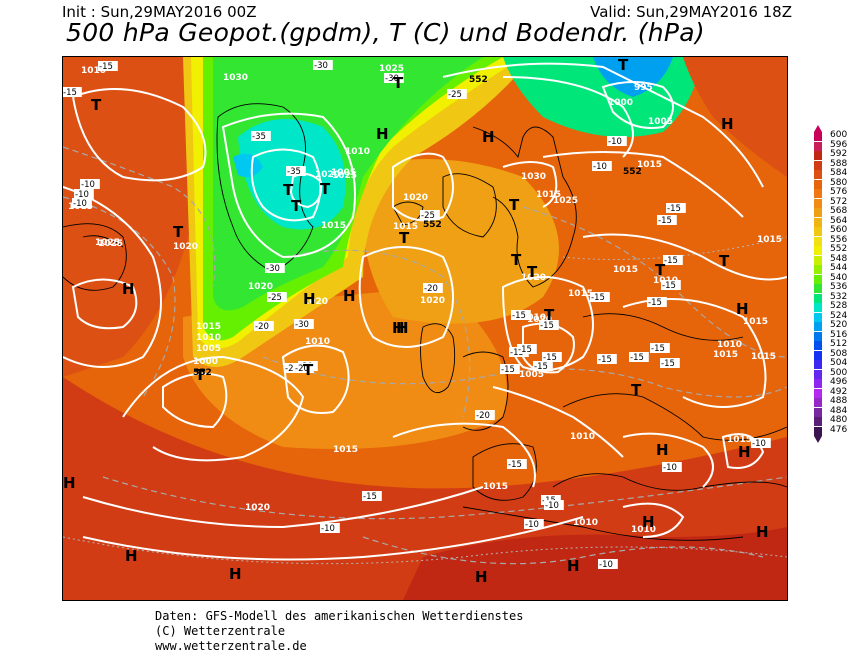 Image resolution: width=850 pixels, height=657 pixels. I want to click on colorbar-label: 548, so click(839, 258).